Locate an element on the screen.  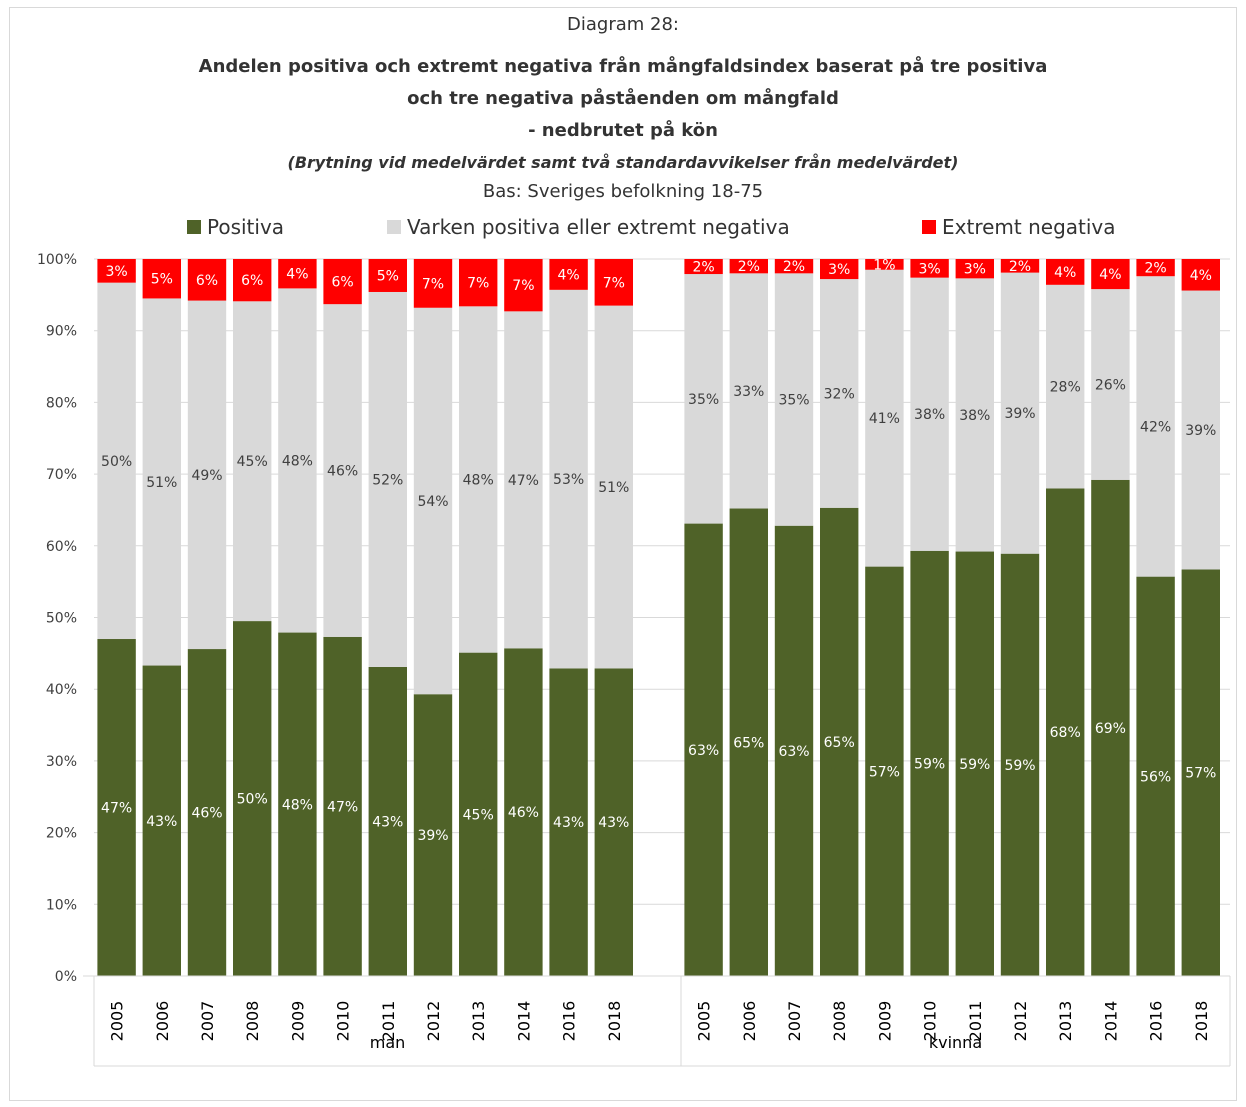
x-category-label: 2010 is located at coordinates (343, 1021).